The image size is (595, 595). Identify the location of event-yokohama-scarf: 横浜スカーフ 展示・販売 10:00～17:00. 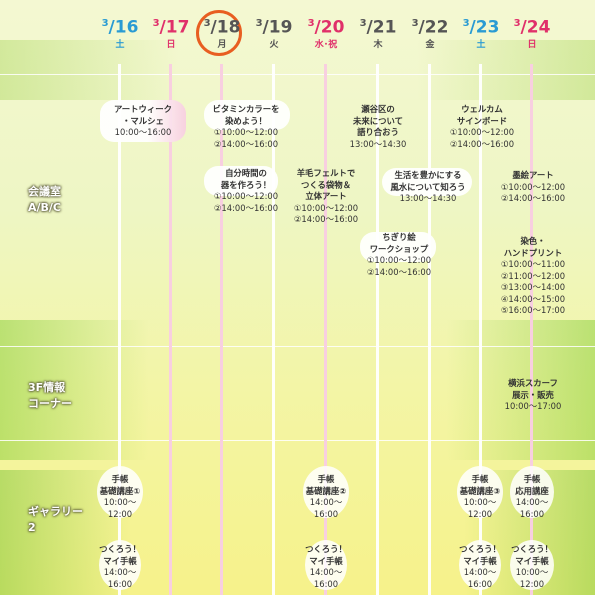
(533, 394).